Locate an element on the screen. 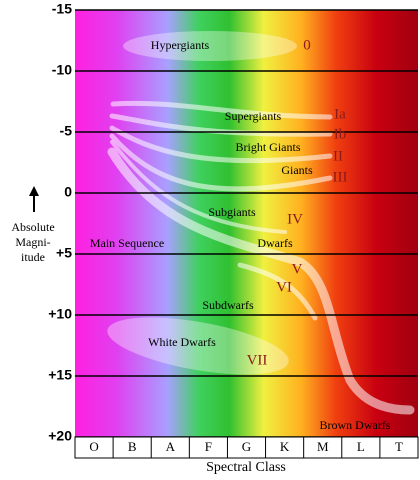 The image size is (420, 480). luminosity-class: V is located at coordinates (297, 269).